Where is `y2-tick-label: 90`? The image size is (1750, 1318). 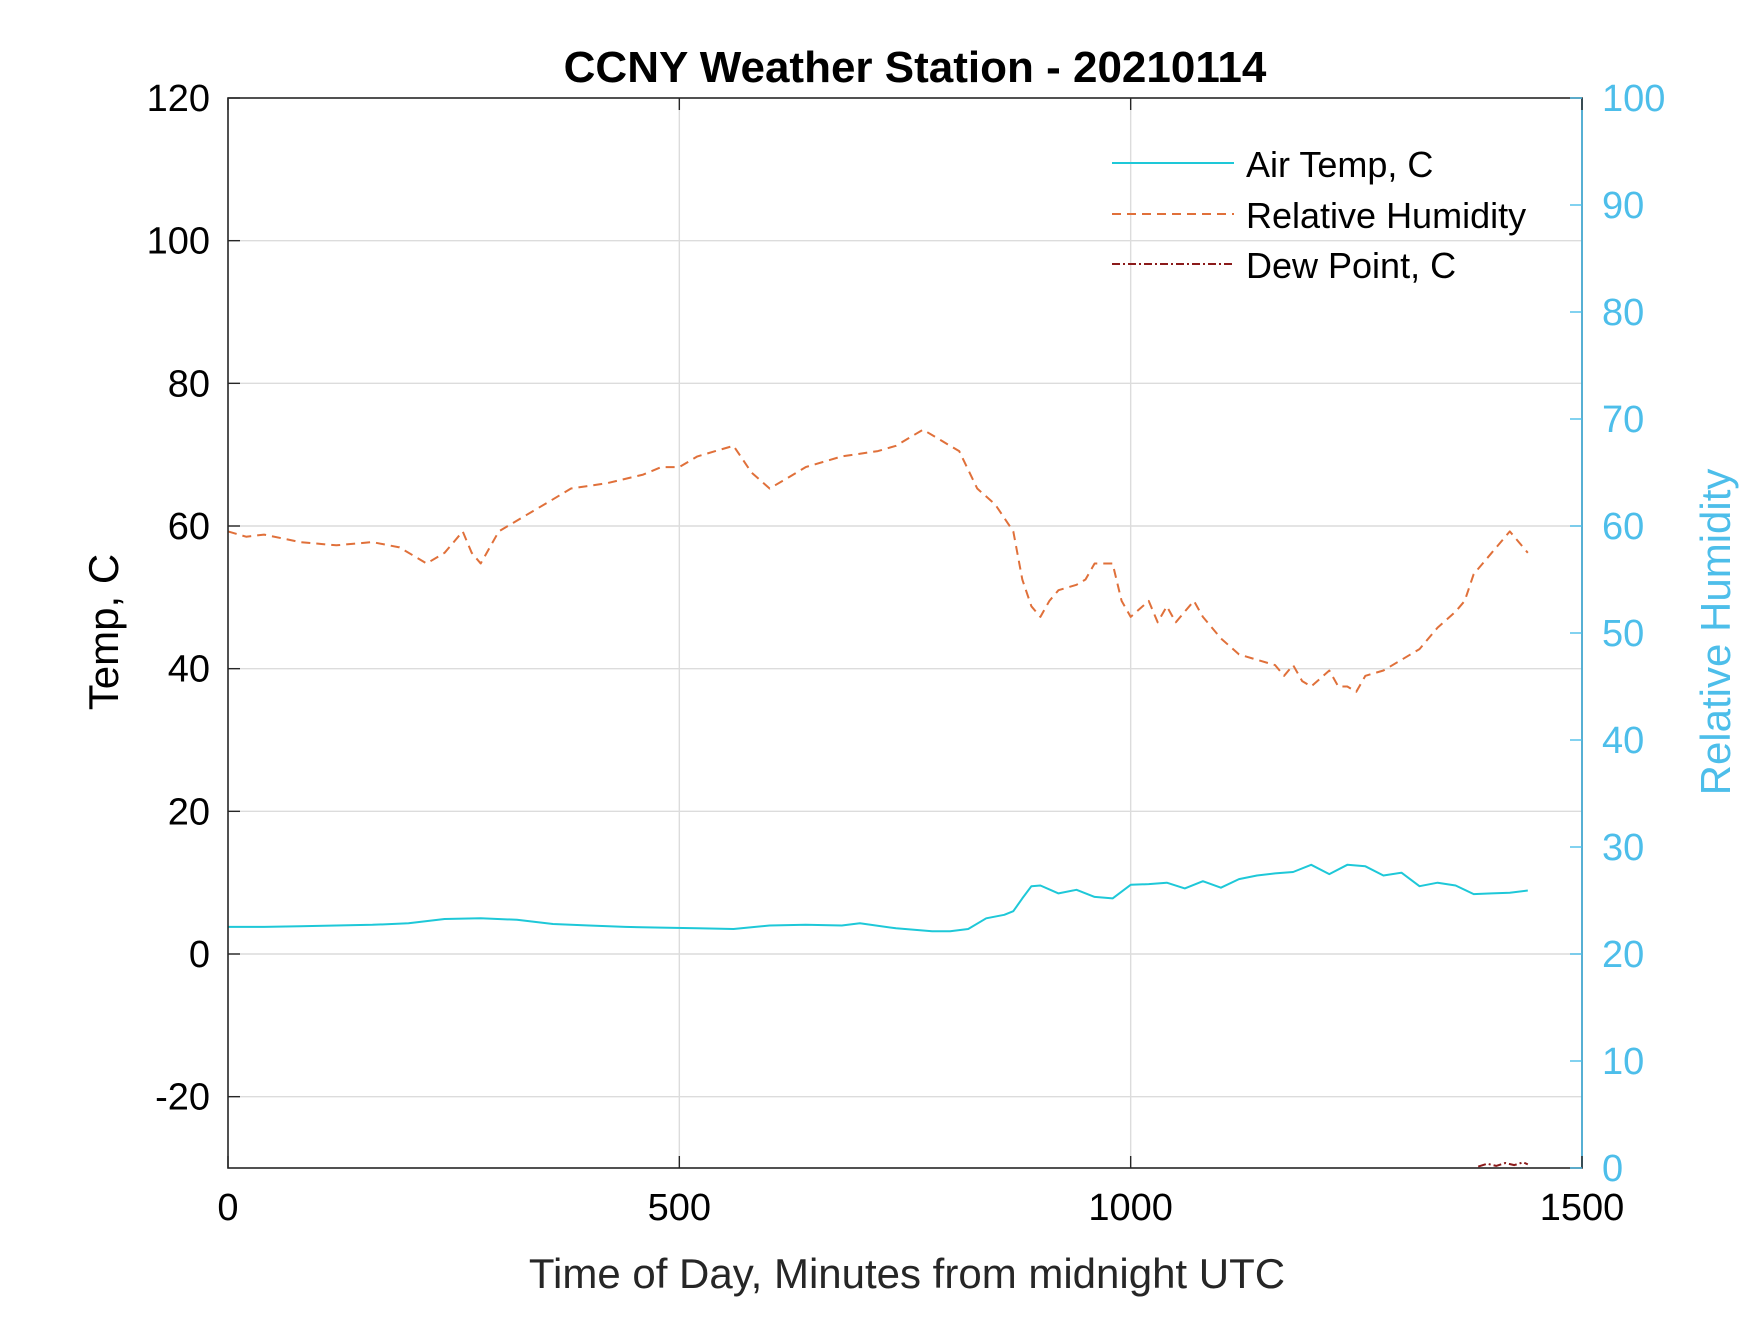 y2-tick-label: 90 is located at coordinates (1623, 206).